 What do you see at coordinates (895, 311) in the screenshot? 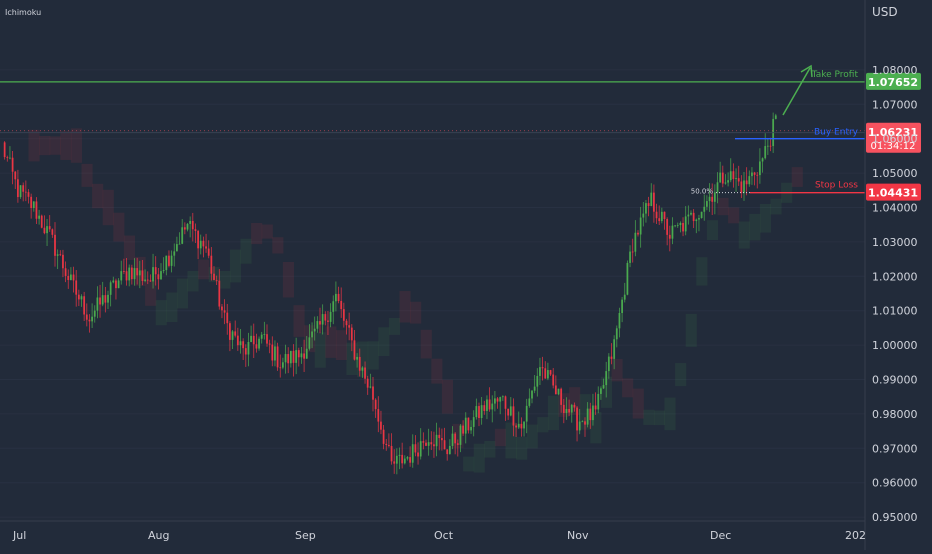
I see `price-tick-label: 1.01000` at bounding box center [895, 311].